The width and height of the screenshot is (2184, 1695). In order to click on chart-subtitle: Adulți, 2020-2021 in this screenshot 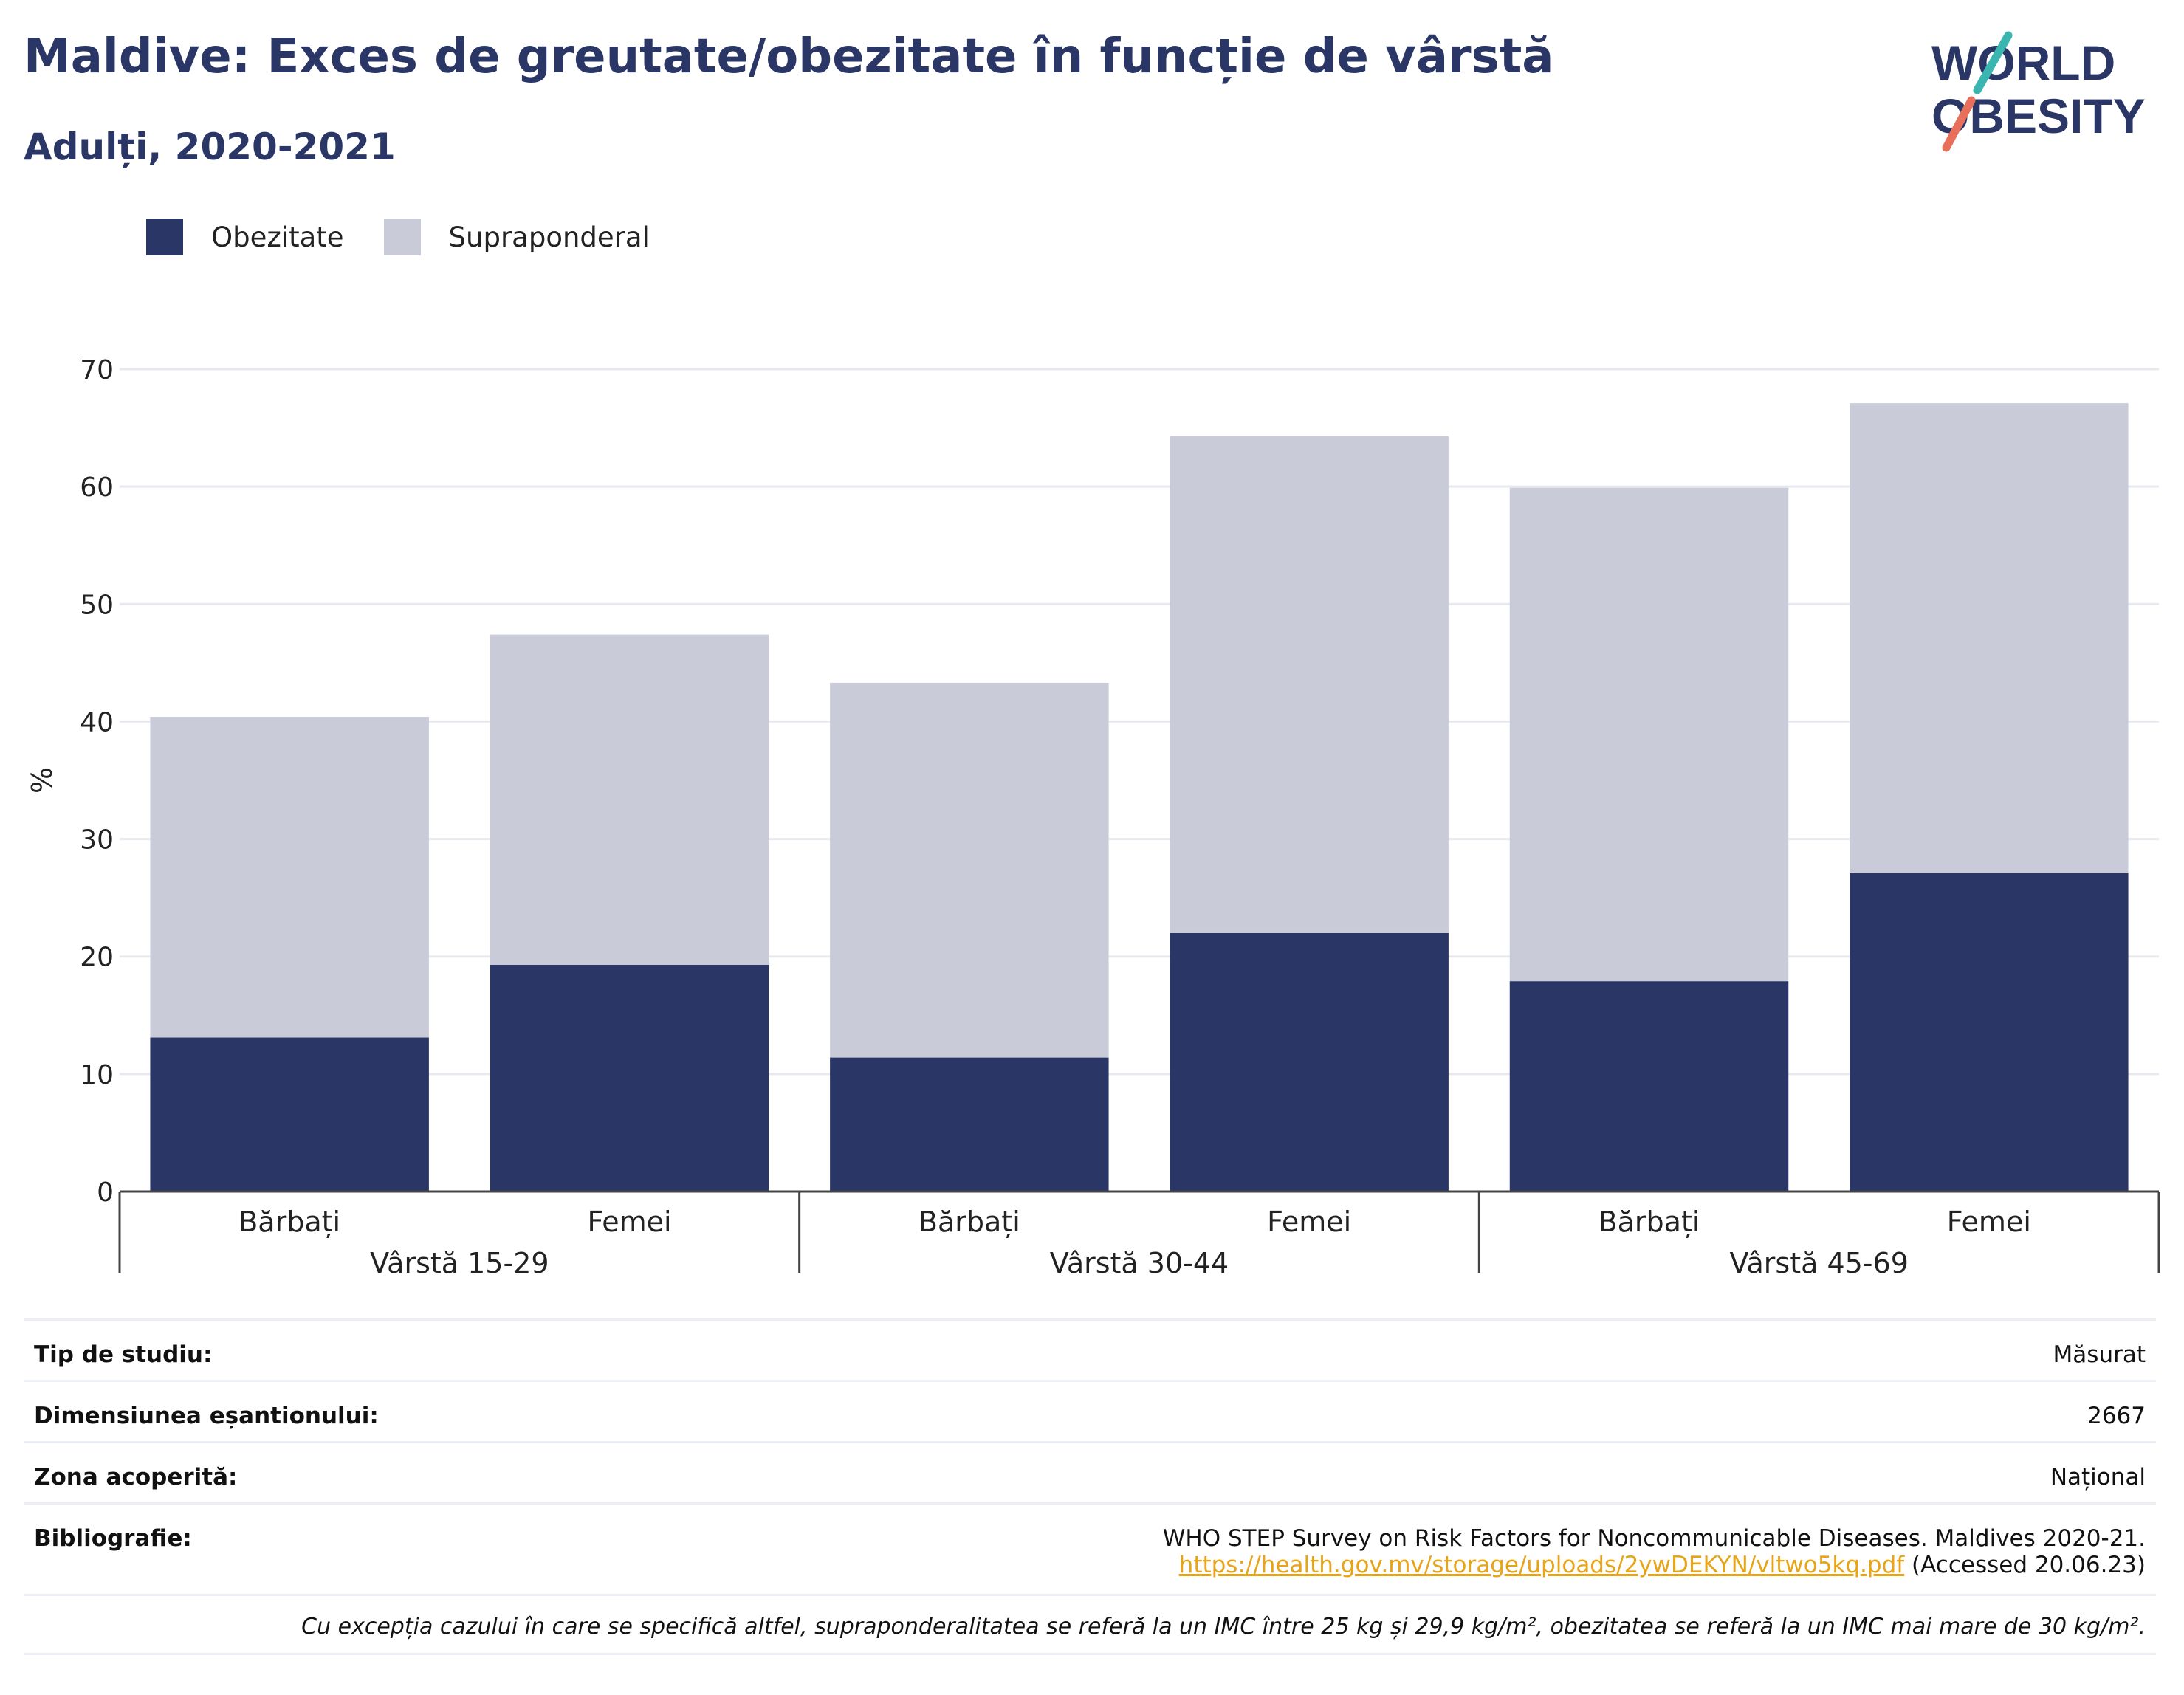, I will do `click(210, 147)`.